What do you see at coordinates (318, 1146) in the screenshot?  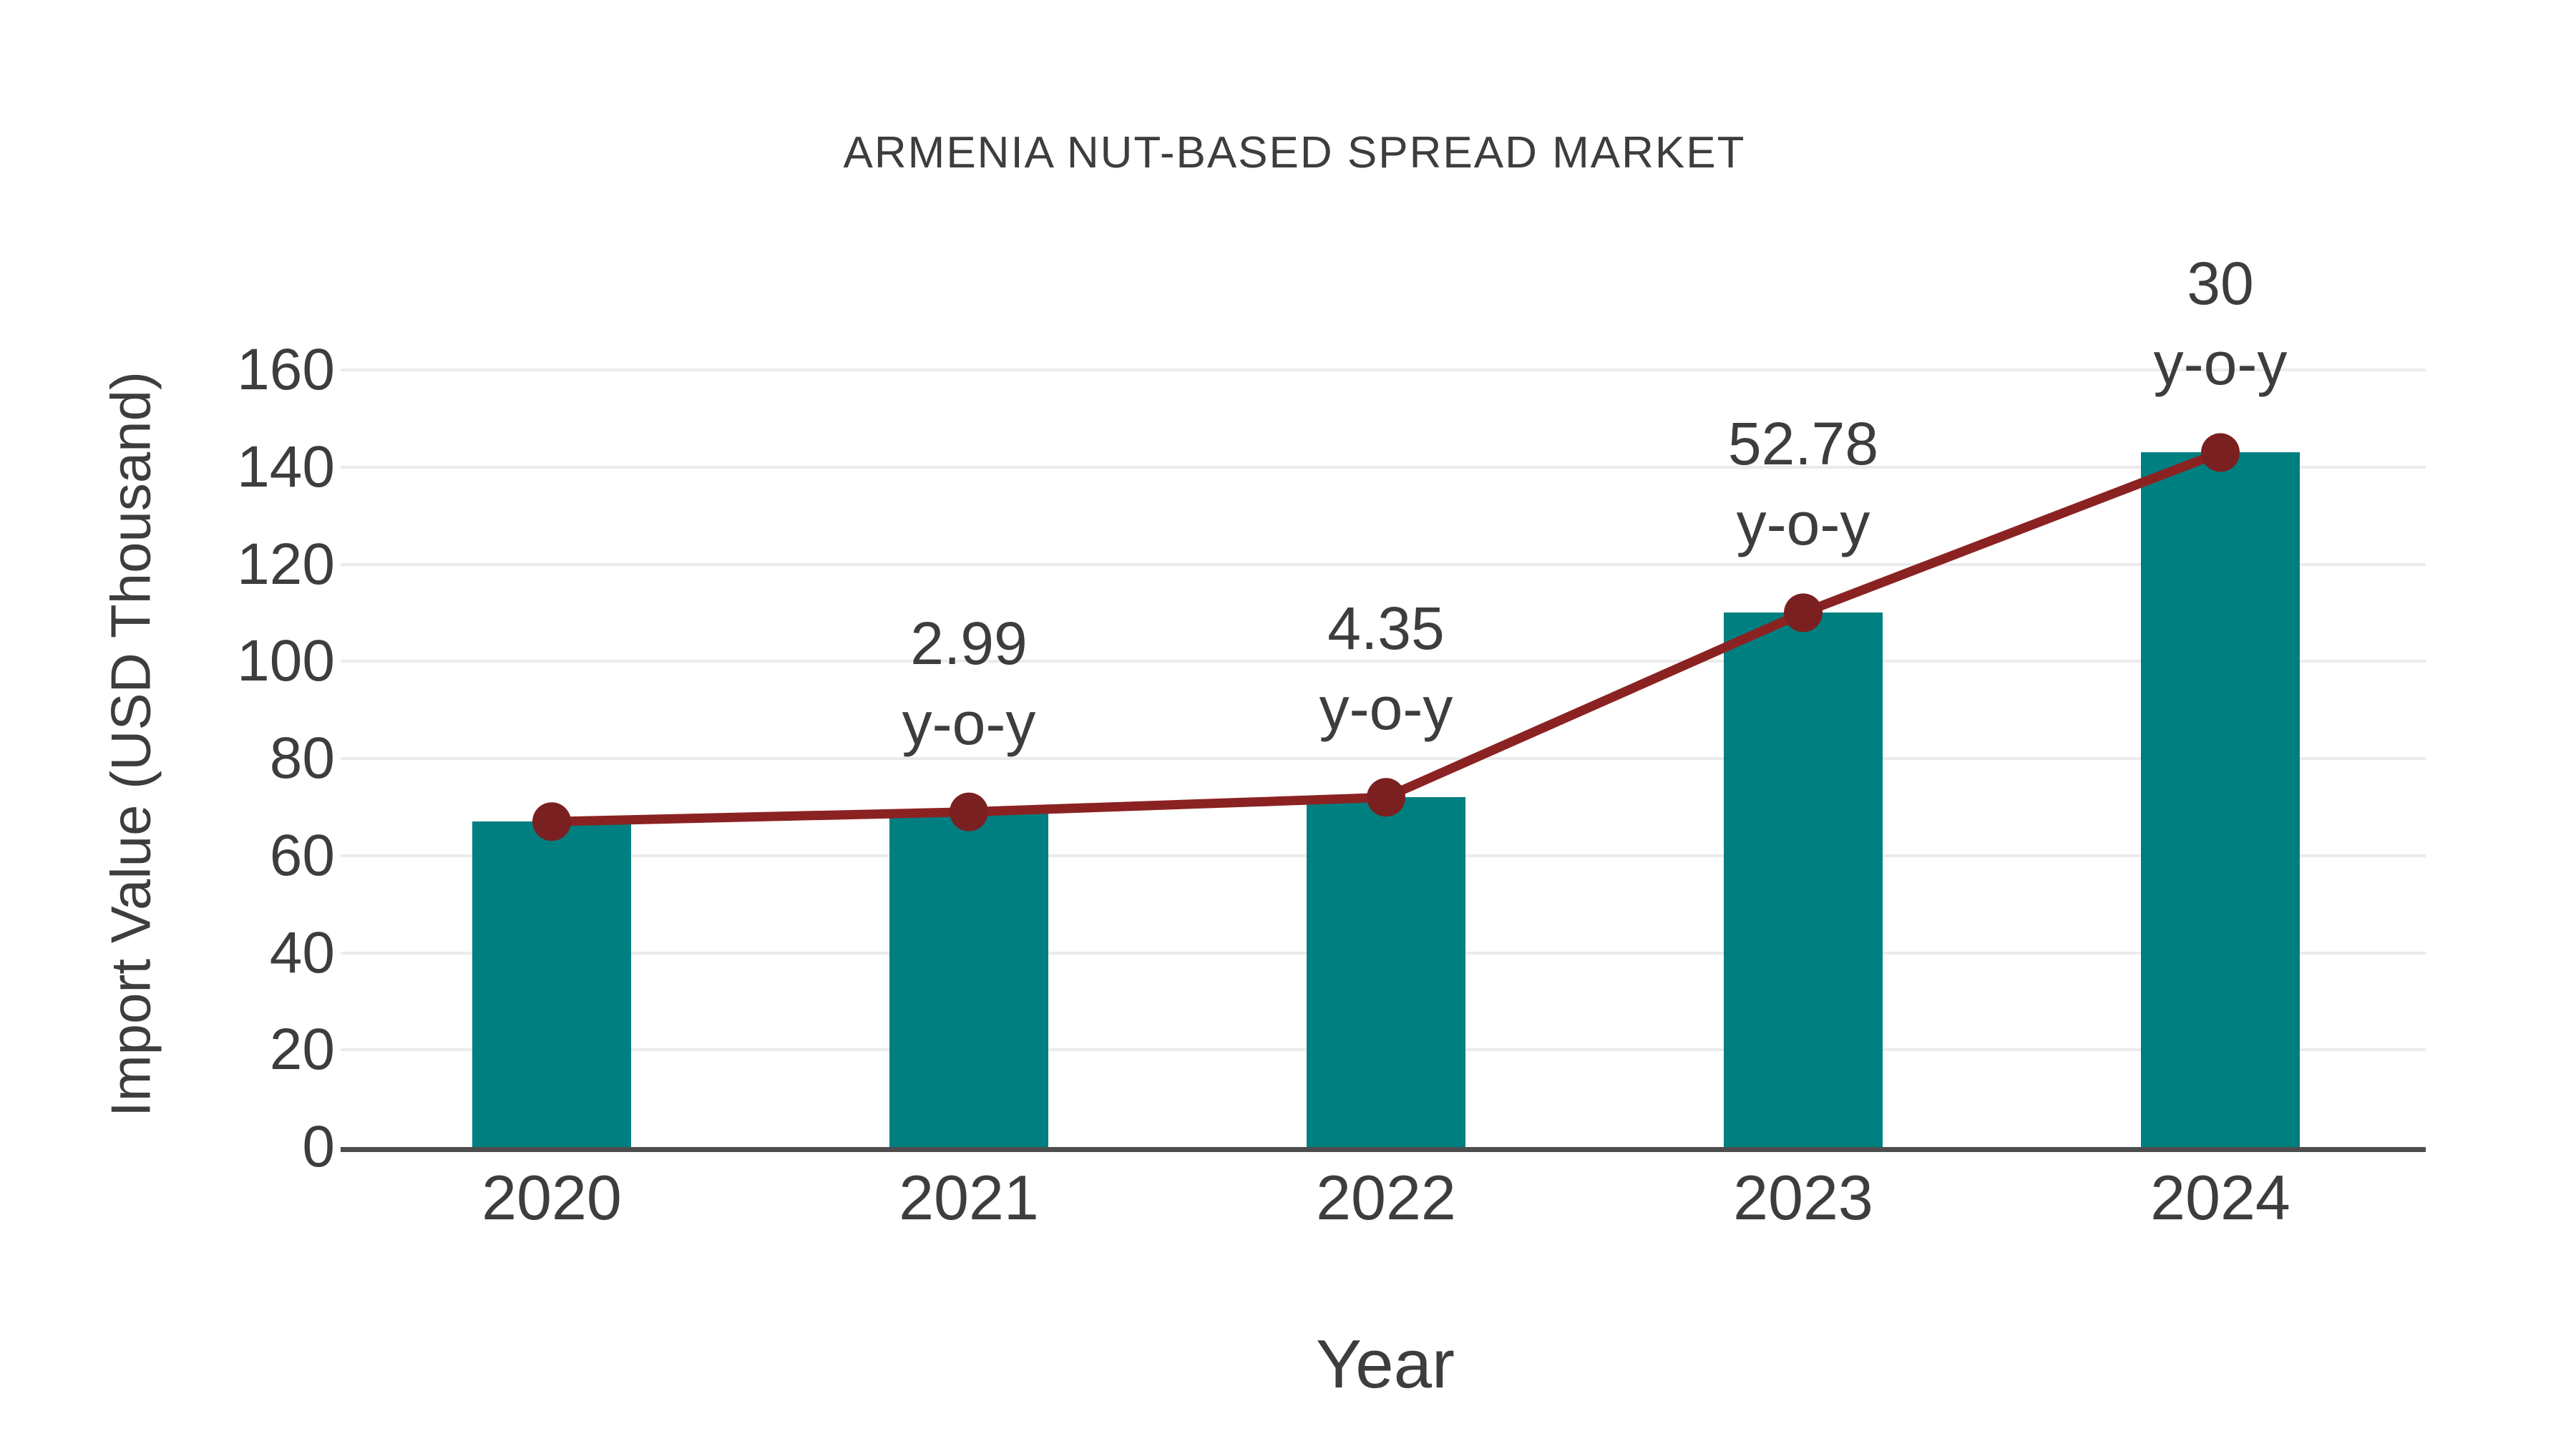 I see `y-tick-label-0: 0` at bounding box center [318, 1146].